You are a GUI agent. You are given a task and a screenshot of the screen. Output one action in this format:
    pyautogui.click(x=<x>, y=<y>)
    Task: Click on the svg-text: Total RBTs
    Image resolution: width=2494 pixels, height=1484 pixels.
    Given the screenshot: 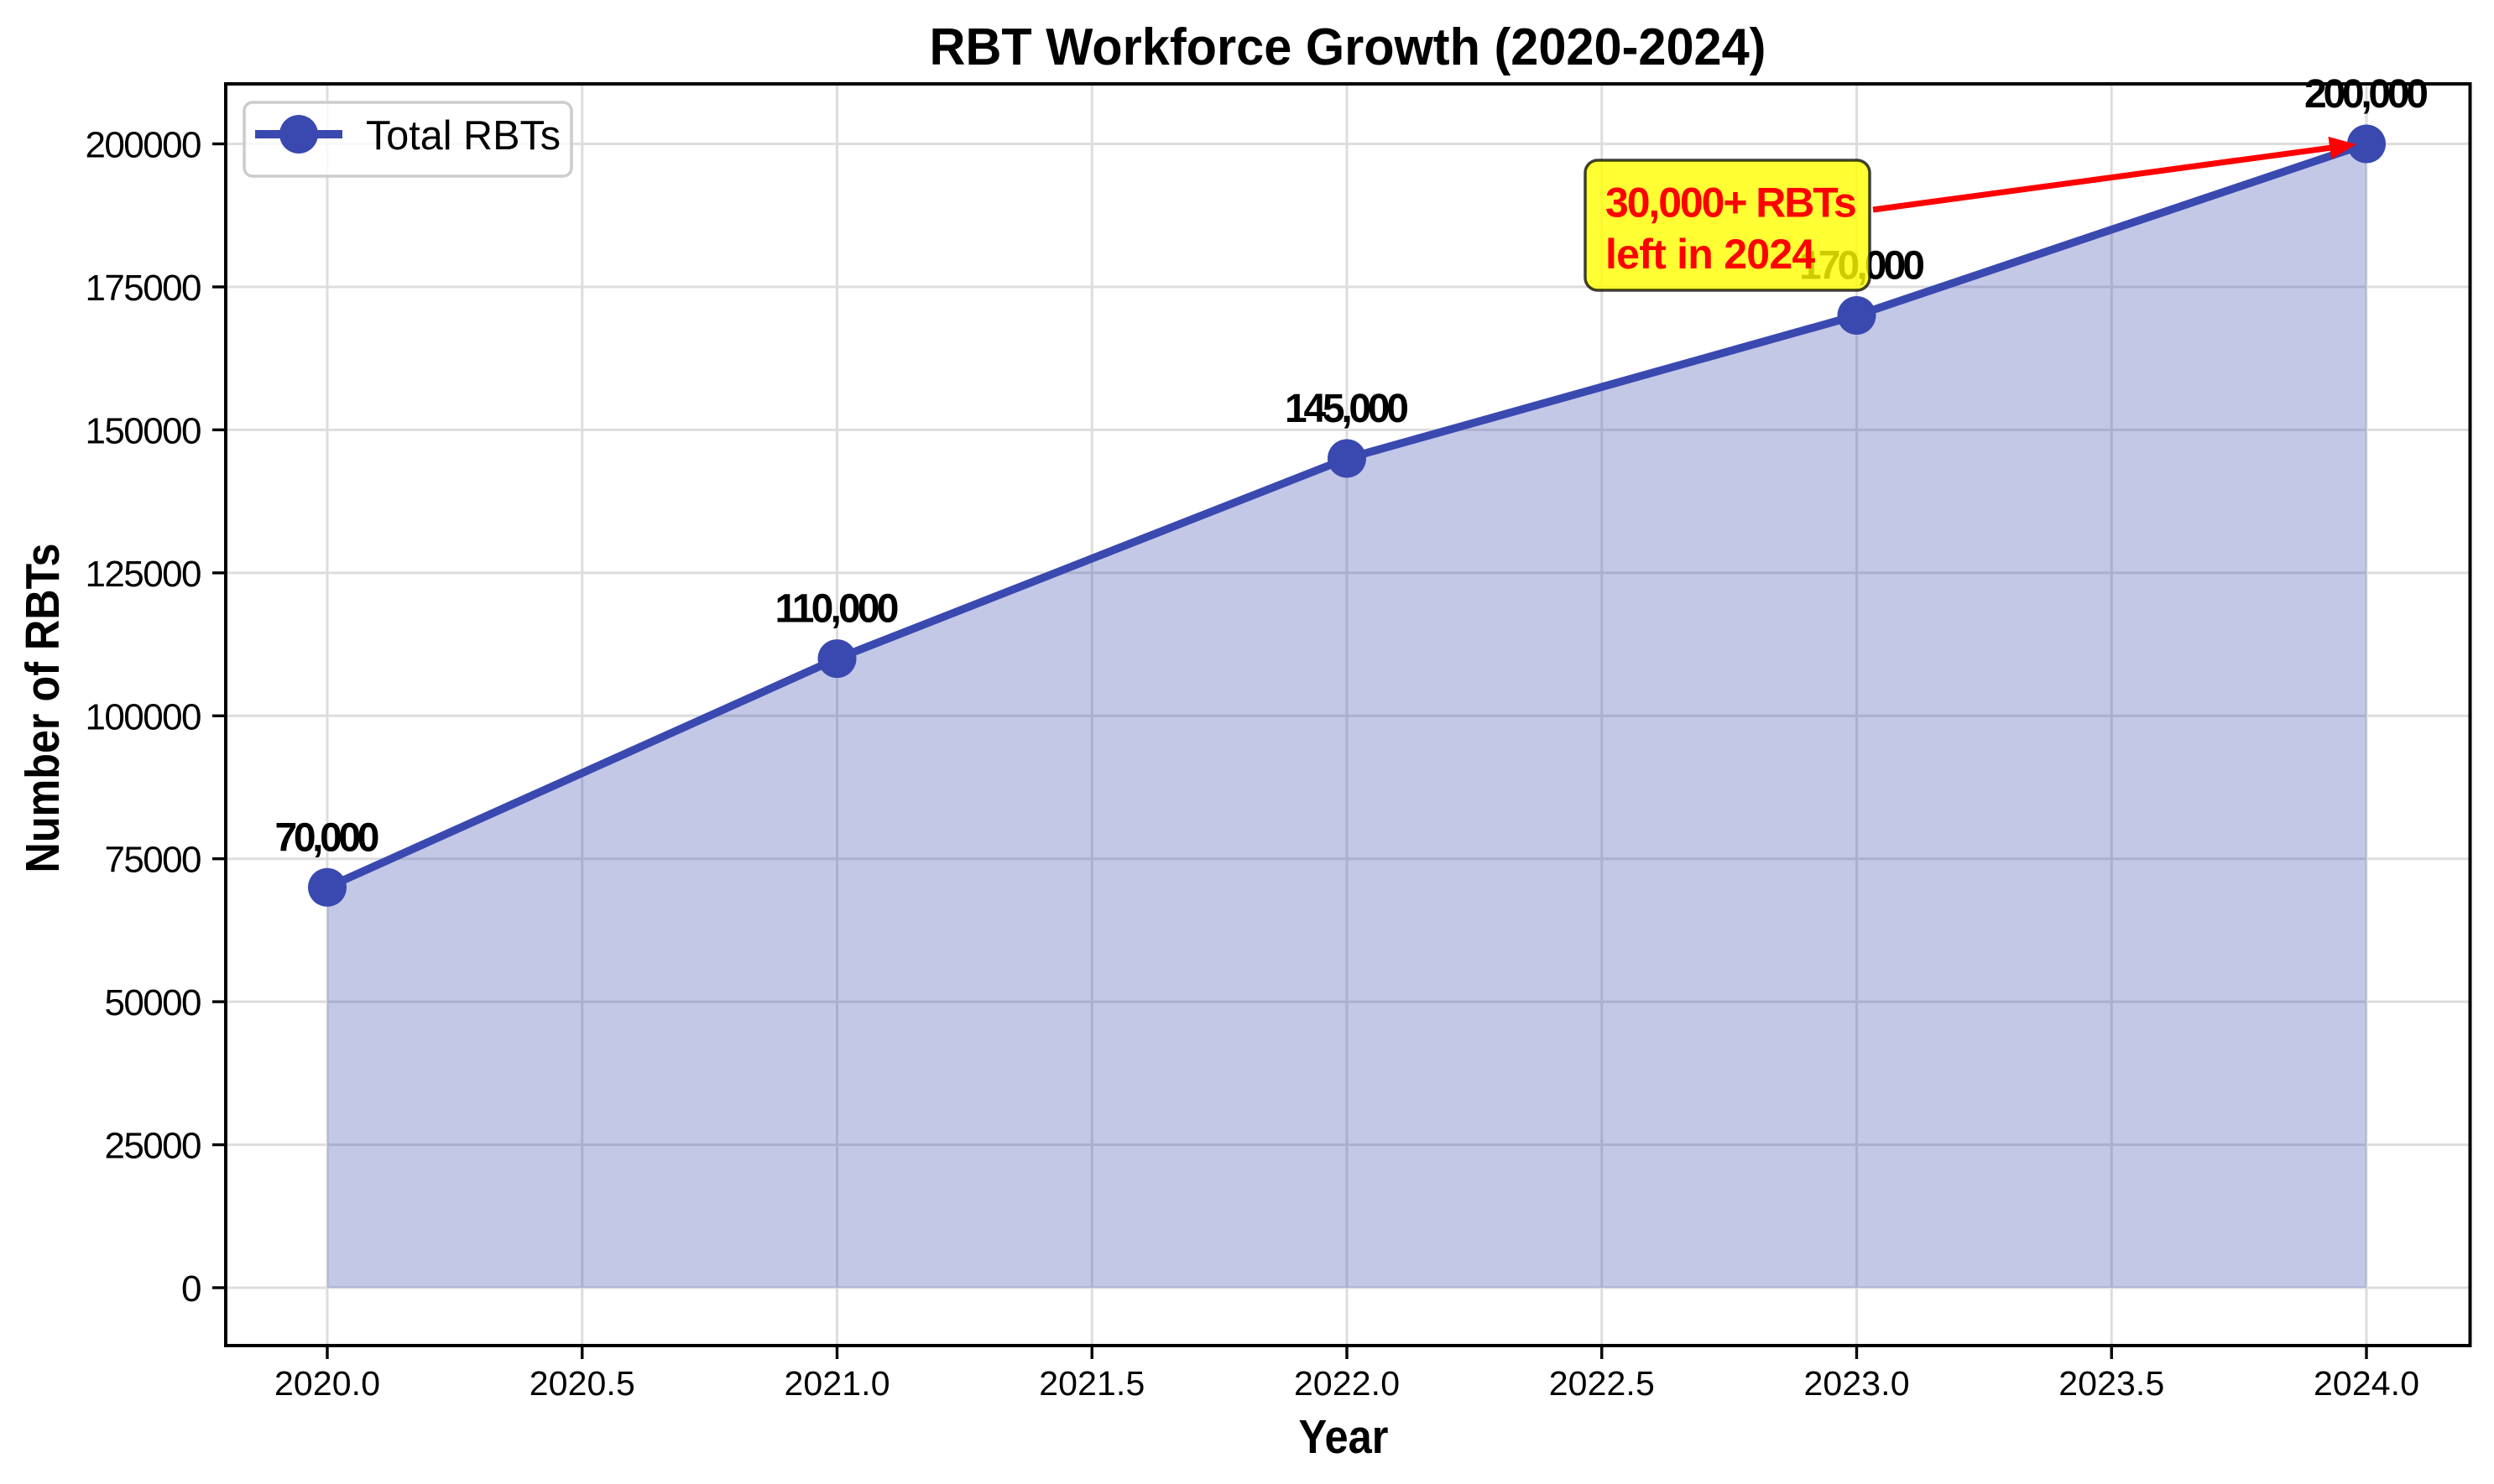 What is the action you would take?
    pyautogui.click(x=464, y=136)
    